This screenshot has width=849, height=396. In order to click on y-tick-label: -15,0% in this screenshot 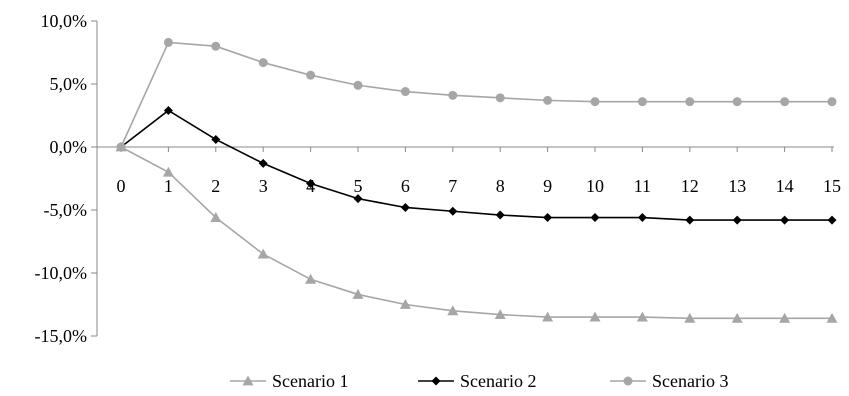, I will do `click(61, 336)`.